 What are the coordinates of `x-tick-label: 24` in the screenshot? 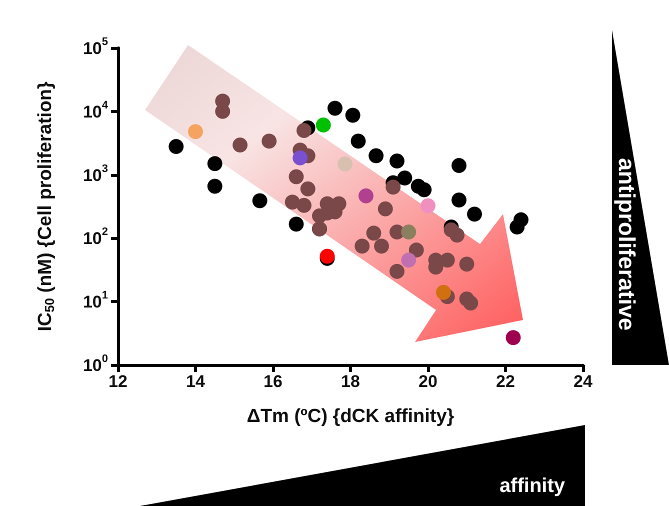 It's located at (583, 381).